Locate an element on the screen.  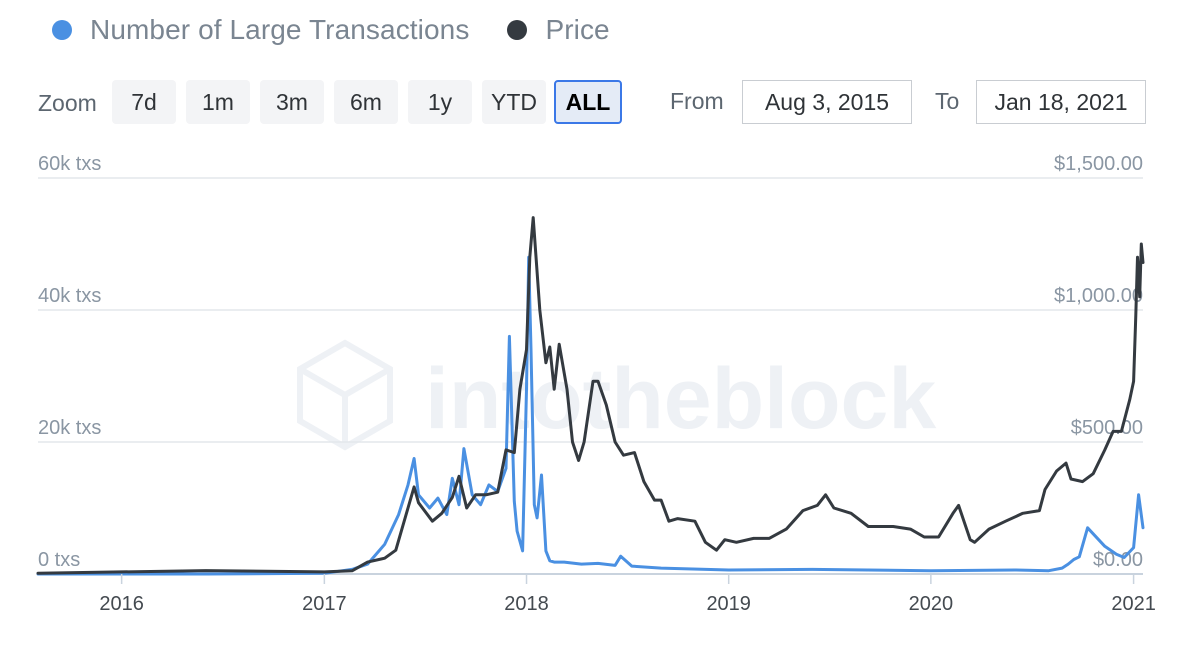
x-tick-label: 2017 is located at coordinates (324, 604).